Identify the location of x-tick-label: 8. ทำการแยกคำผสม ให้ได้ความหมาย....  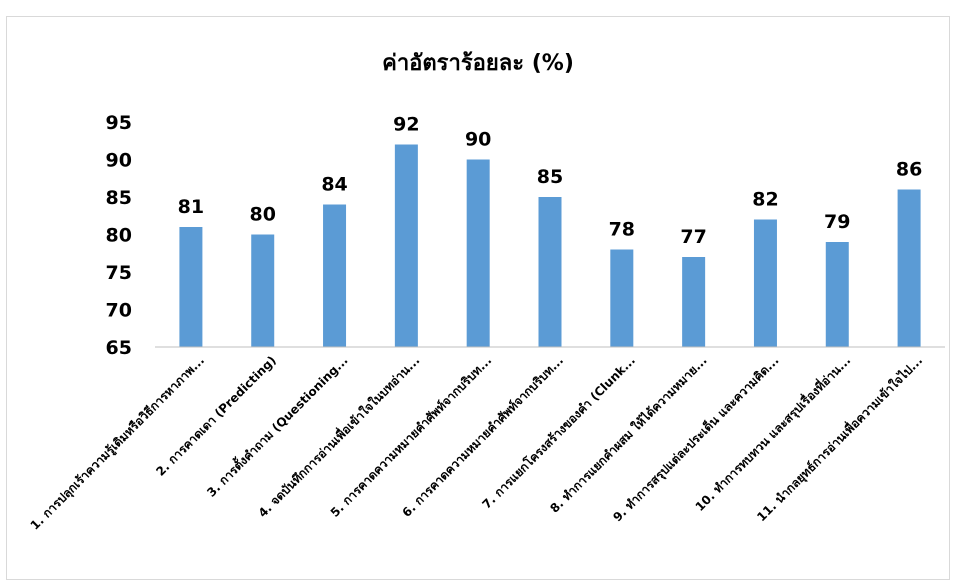
(628, 434).